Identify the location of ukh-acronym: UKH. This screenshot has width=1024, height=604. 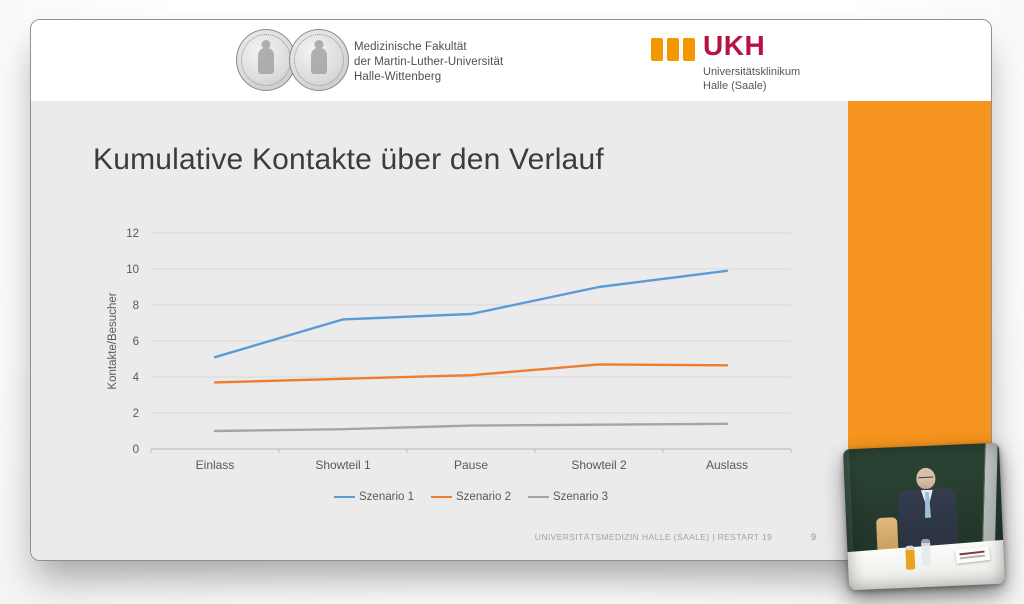
(734, 45).